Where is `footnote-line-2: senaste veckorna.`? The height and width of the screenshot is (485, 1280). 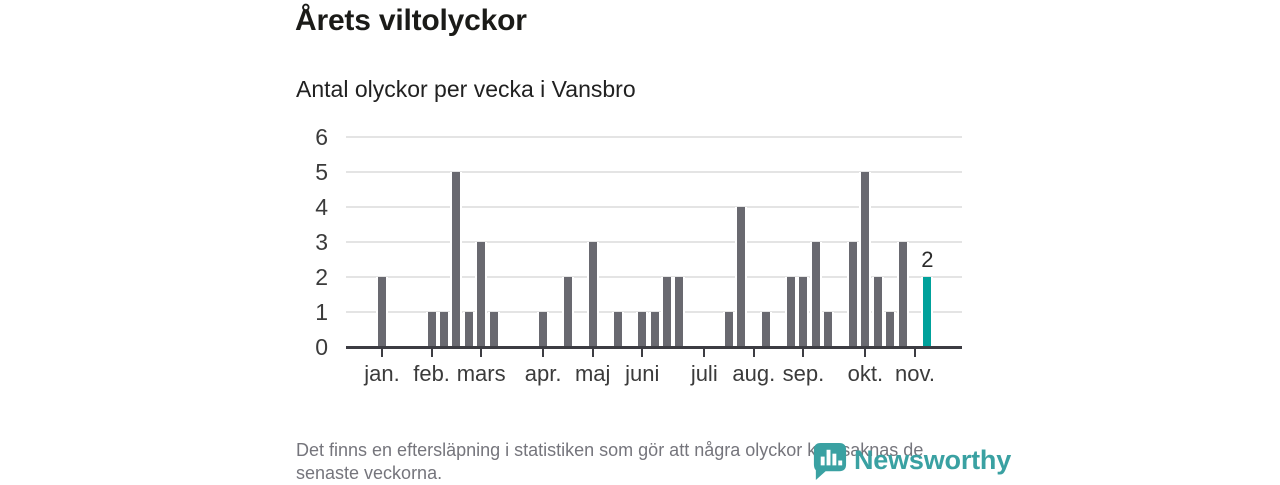
footnote-line-2: senaste veckorna. is located at coordinates (369, 473).